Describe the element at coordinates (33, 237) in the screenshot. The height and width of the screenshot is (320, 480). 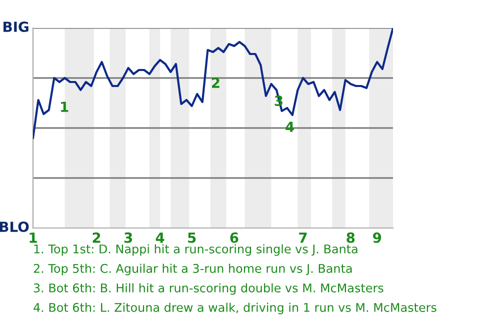
I see `x-tick-label: 1` at that location.